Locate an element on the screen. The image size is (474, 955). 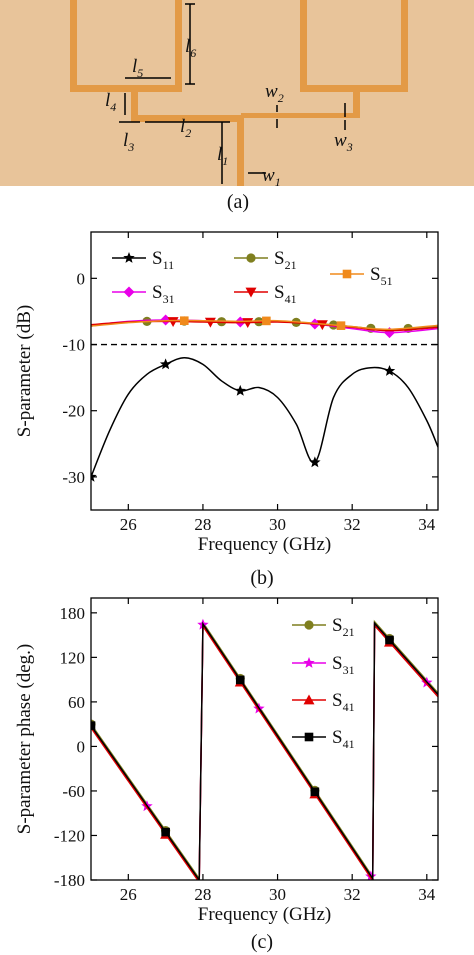
dimension-labels: l5 l6 l4 l3 l2 l1 w1 w2 w3 is located at coordinates (229, 112).